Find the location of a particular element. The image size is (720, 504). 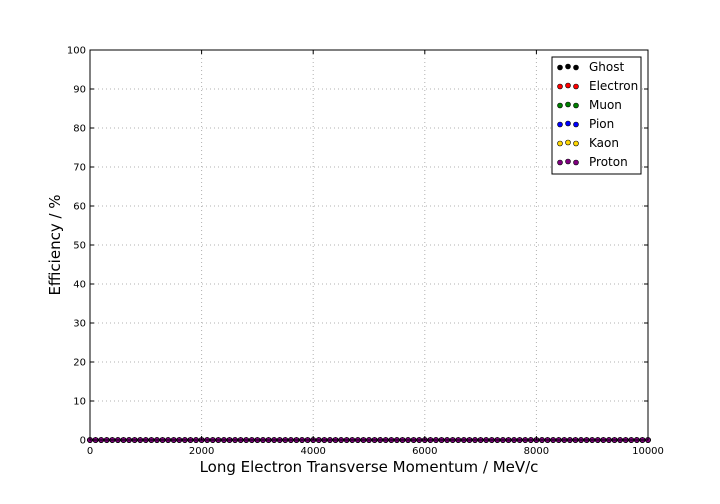

y-tick-label: 10 is located at coordinates (79, 402).